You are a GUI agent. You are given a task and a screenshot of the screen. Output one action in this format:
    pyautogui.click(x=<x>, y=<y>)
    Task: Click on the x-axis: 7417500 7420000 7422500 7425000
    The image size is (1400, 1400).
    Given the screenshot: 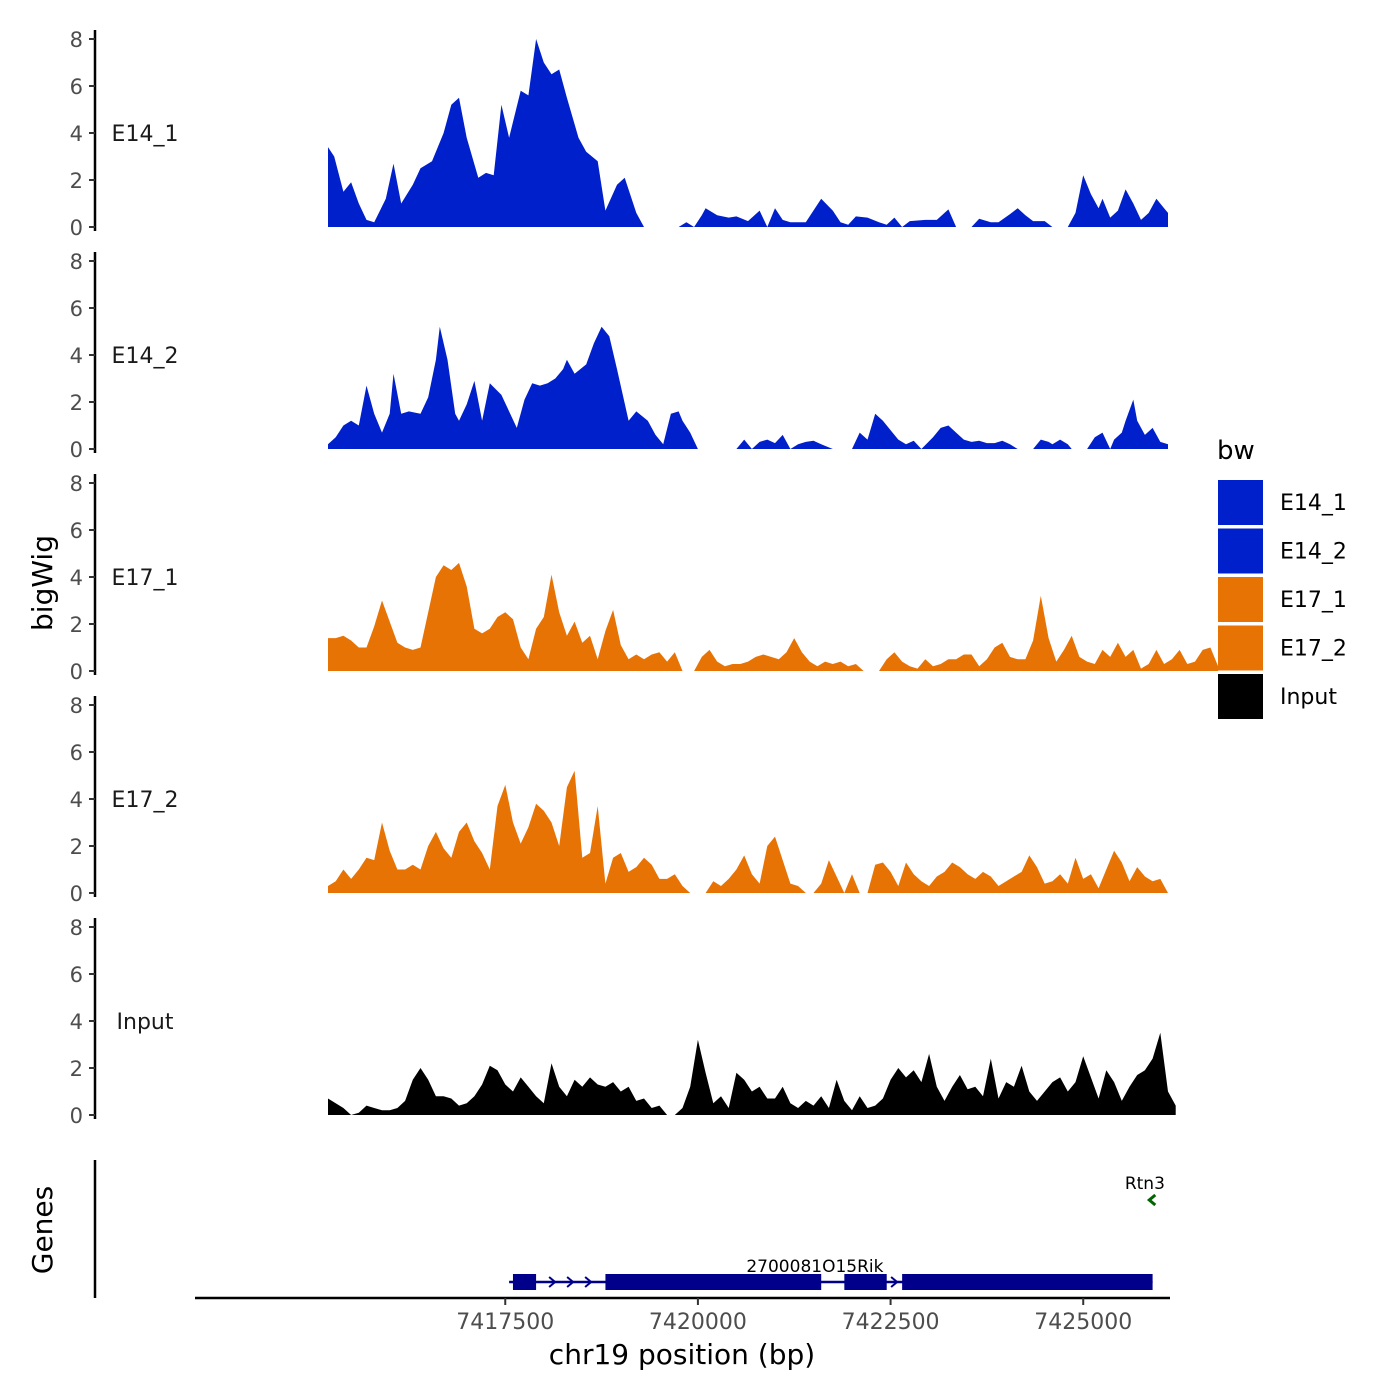 What is the action you would take?
    pyautogui.click(x=682, y=1315)
    